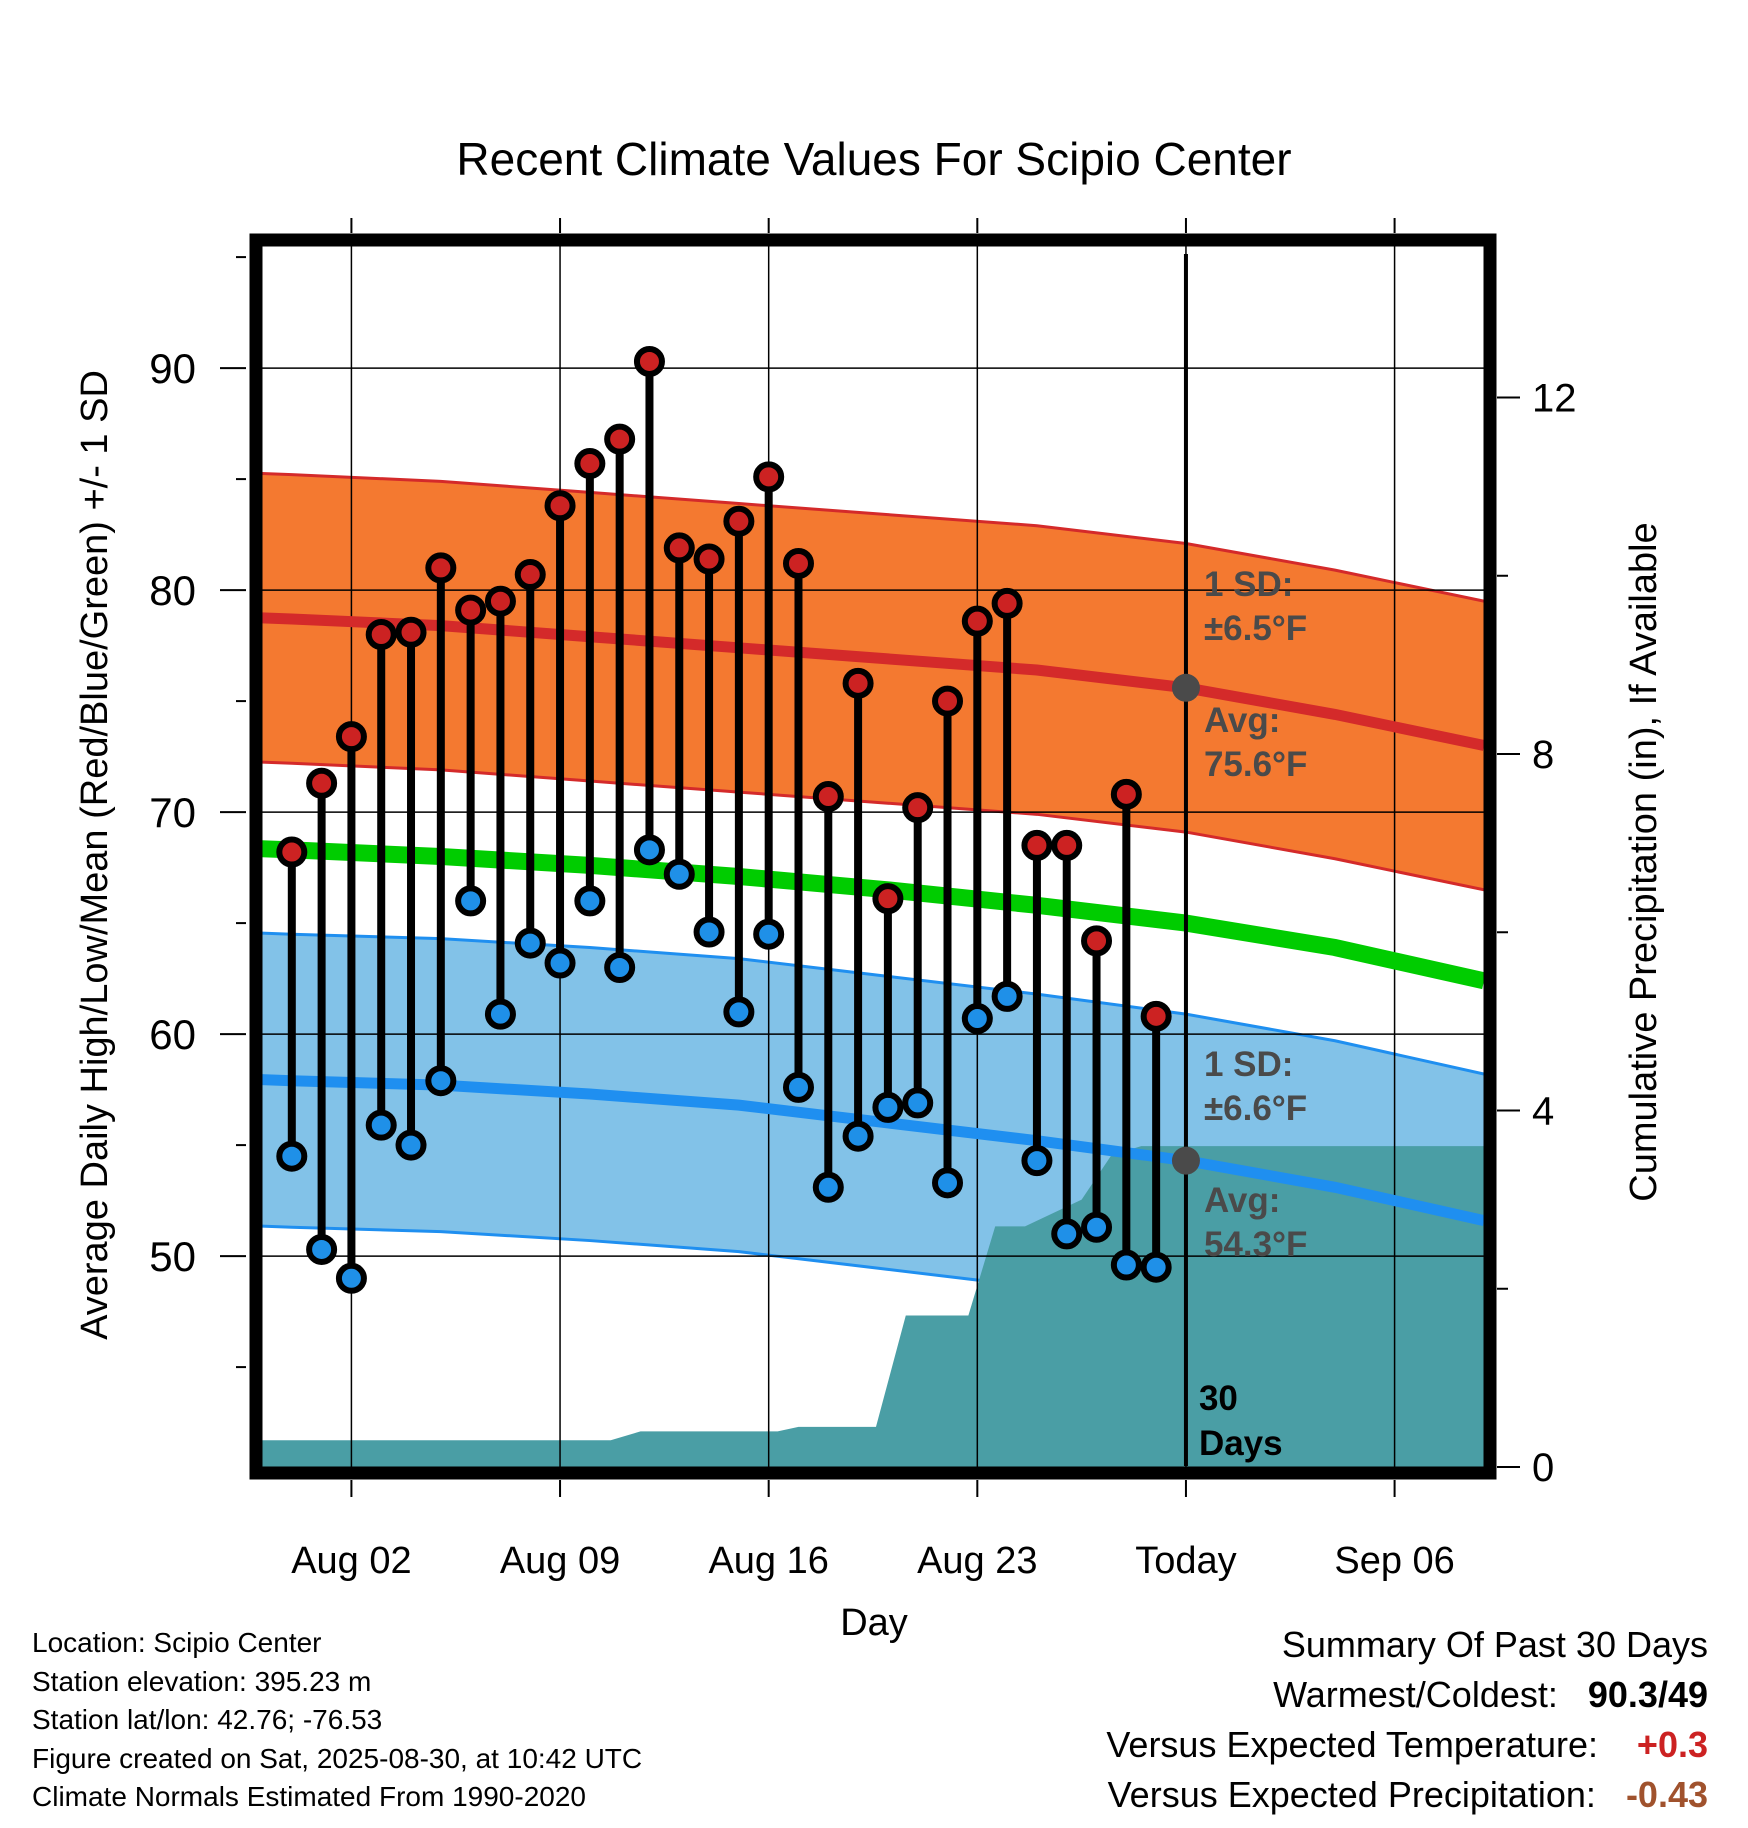 The image size is (1748, 1828). What do you see at coordinates (1242, 1200) in the screenshot?
I see `low-avg-label: Avg:` at bounding box center [1242, 1200].